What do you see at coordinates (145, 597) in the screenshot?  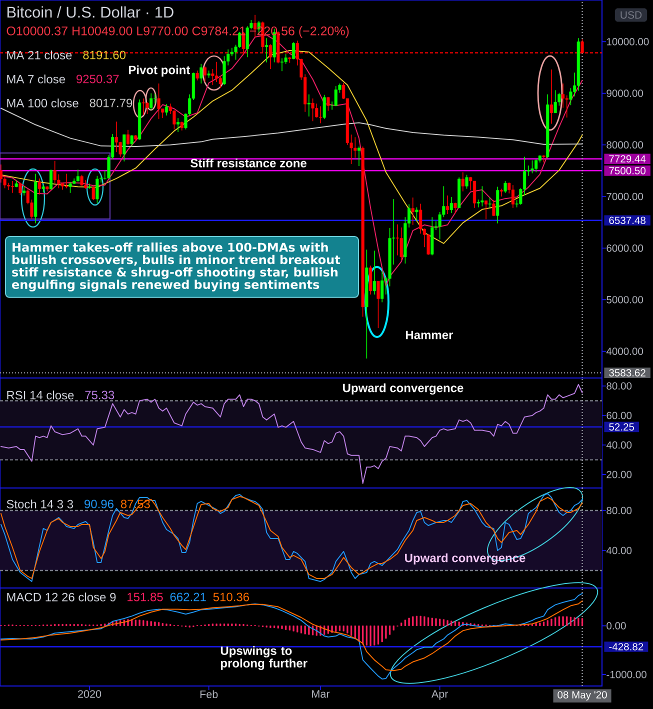 I see `annotation: 151.85` at bounding box center [145, 597].